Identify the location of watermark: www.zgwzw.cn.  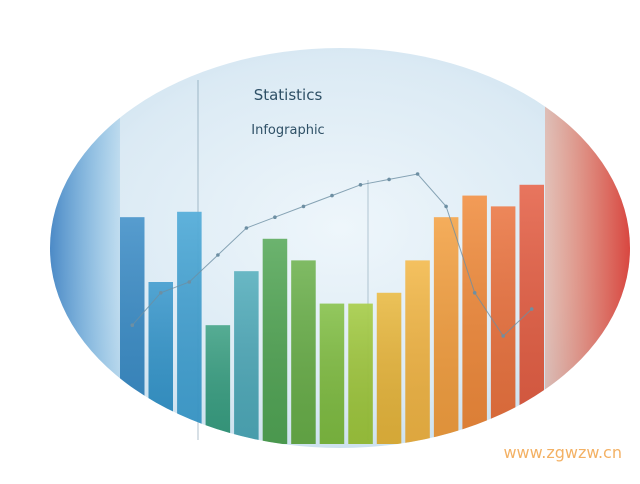
(562, 452).